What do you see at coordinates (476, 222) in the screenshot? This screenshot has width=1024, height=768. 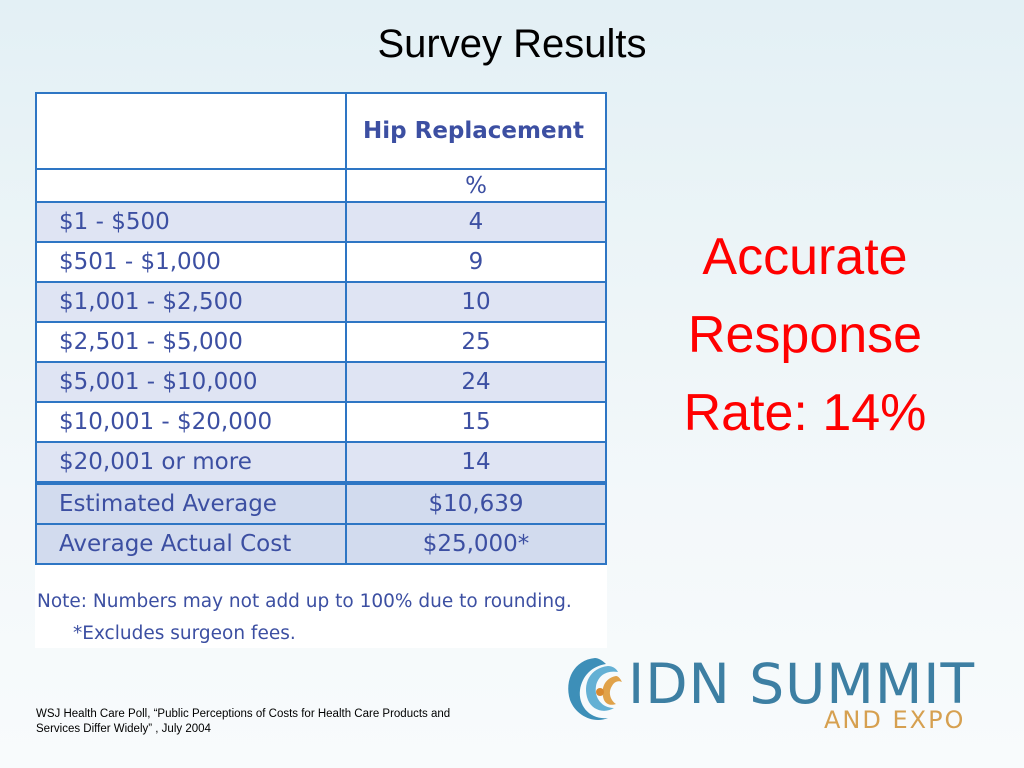 I see `percent-value: 4` at bounding box center [476, 222].